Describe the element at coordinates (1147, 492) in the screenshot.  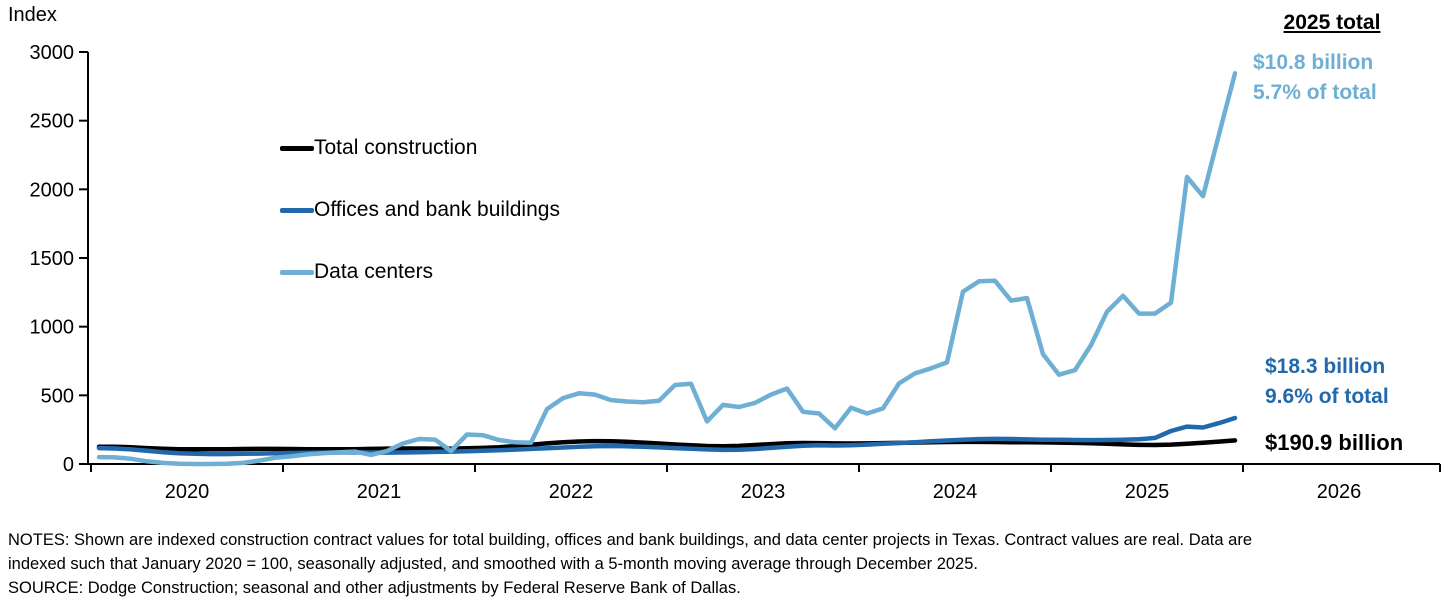
I see `x-tick-label: 2025` at that location.